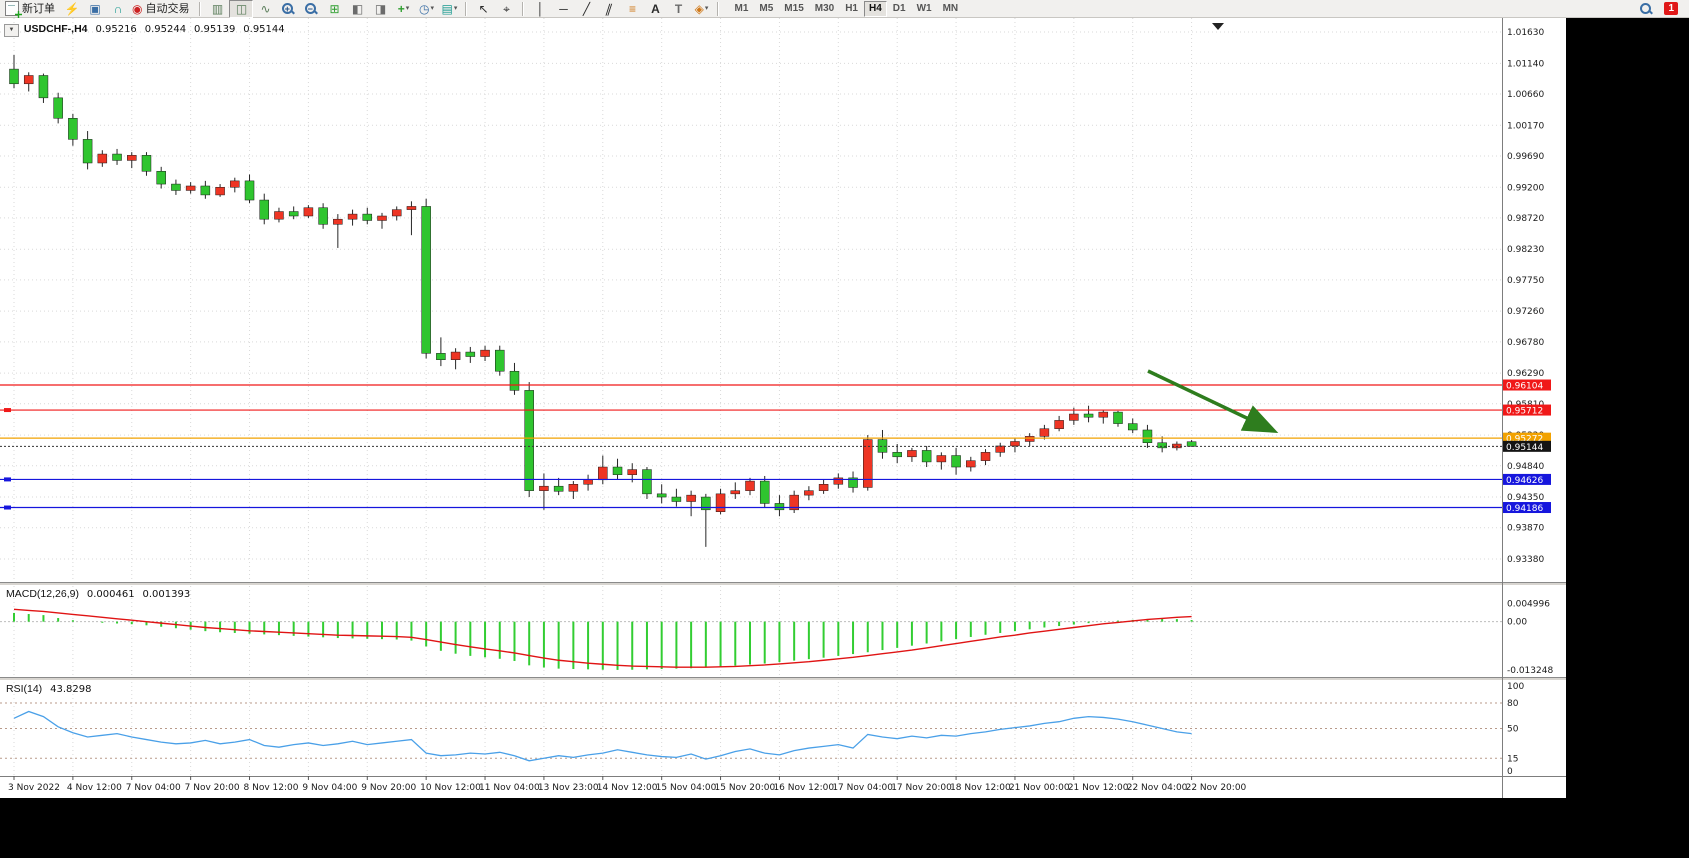 This screenshot has width=1689, height=858. I want to click on add-indicator-button: + ▾, so click(403, 9).